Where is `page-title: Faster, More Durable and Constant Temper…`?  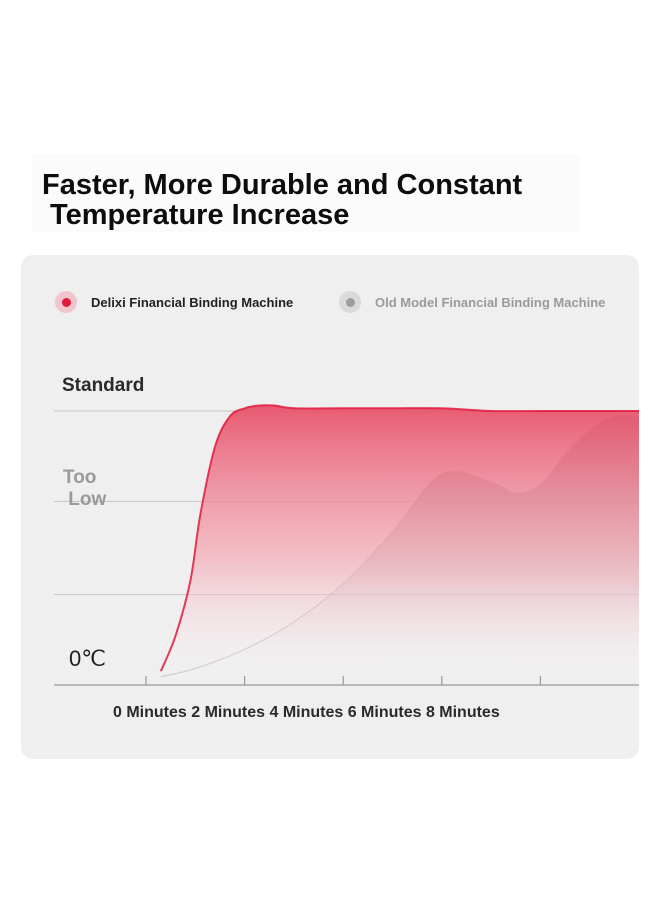 page-title: Faster, More Durable and Constant Temper… is located at coordinates (282, 200).